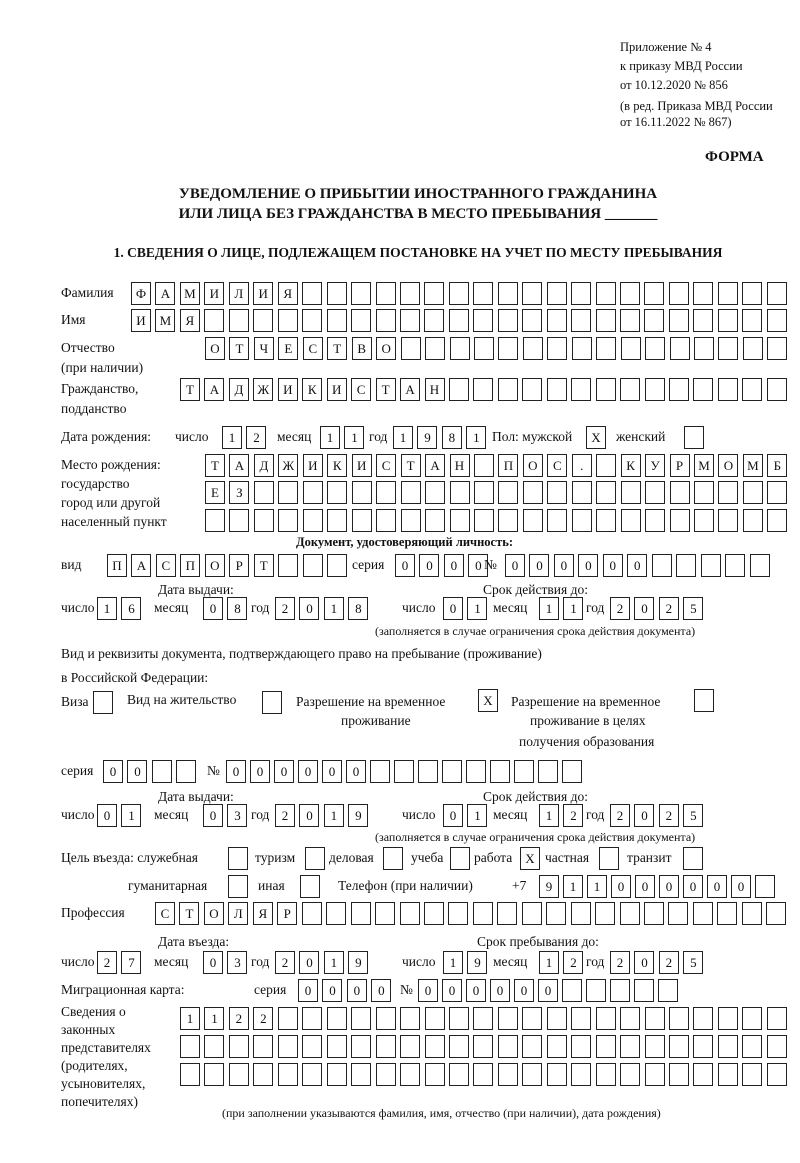  What do you see at coordinates (237, 962) in the screenshot?
I see `char-box: 3` at bounding box center [237, 962].